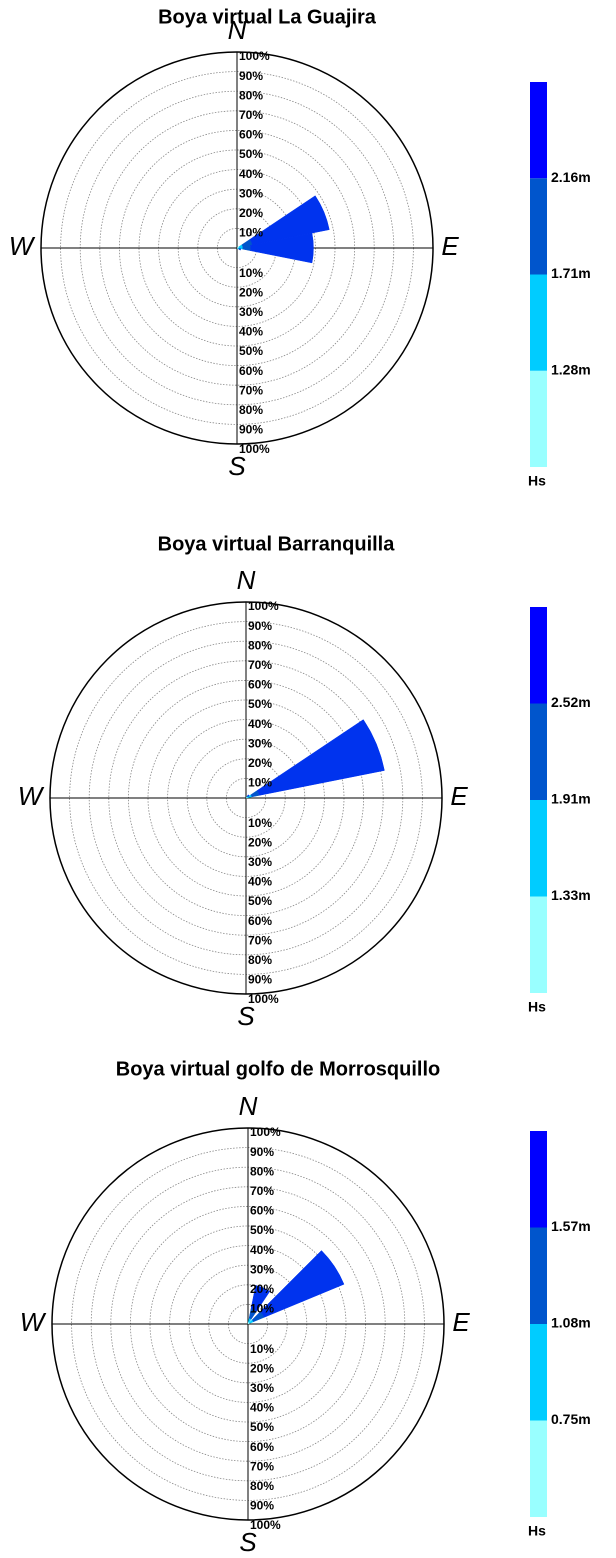 Image resolution: width=616 pixels, height=1558 pixels. I want to click on chart-title: Boya virtual Barranquilla, so click(277, 544).